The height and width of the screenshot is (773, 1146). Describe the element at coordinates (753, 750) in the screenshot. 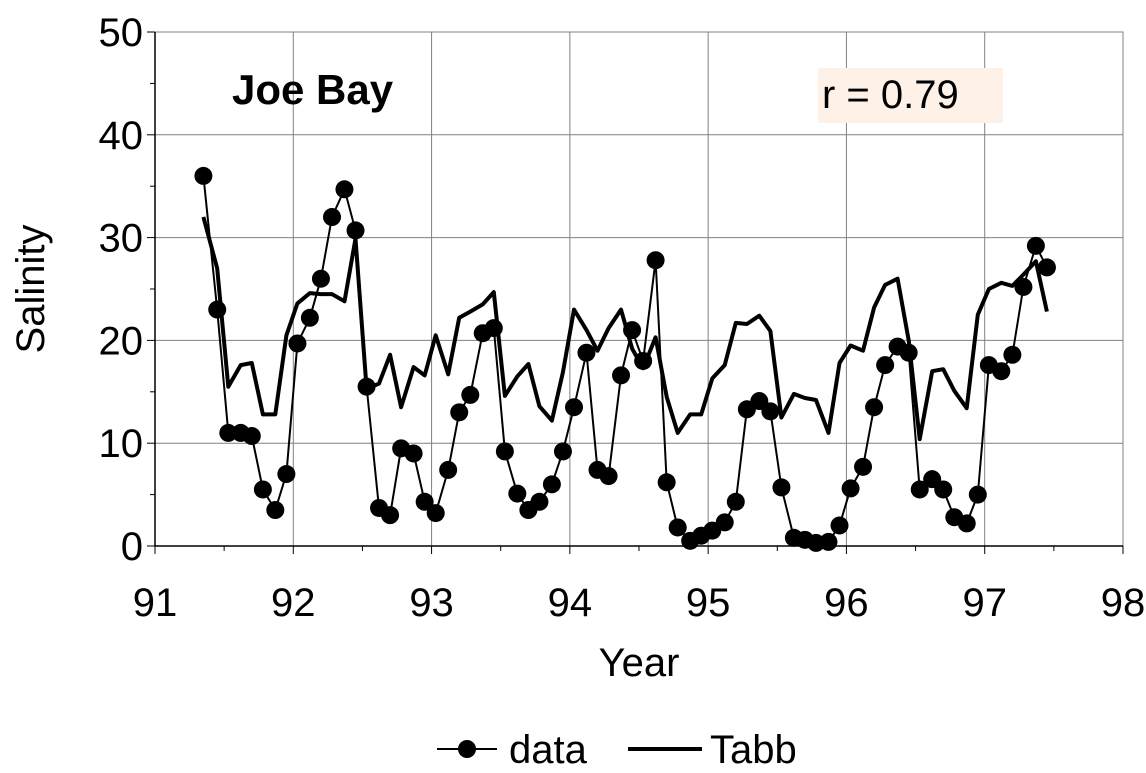

I see `legend-tabb-label: Tabb` at that location.